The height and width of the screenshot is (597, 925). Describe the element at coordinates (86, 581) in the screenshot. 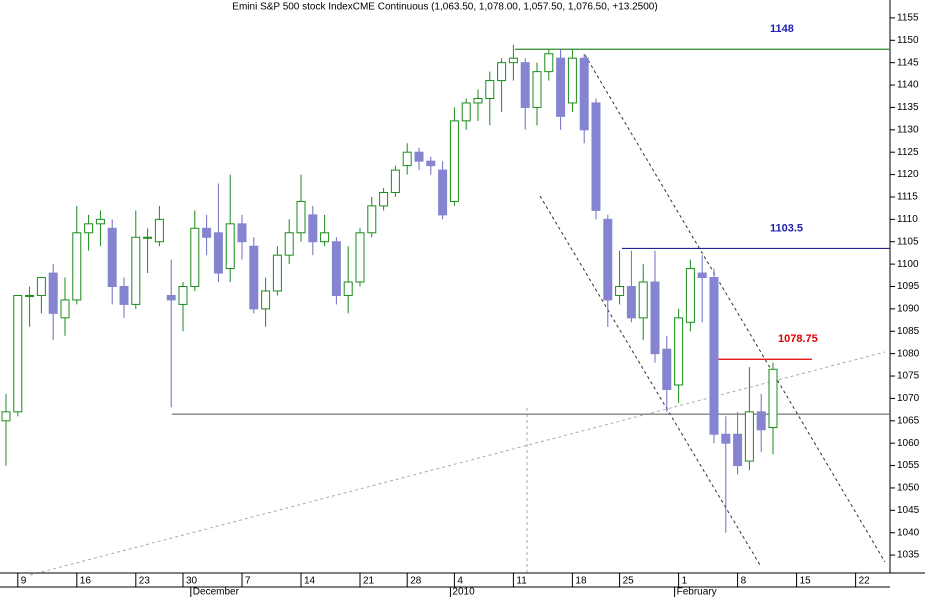

I see `x-tick-label: 16` at that location.